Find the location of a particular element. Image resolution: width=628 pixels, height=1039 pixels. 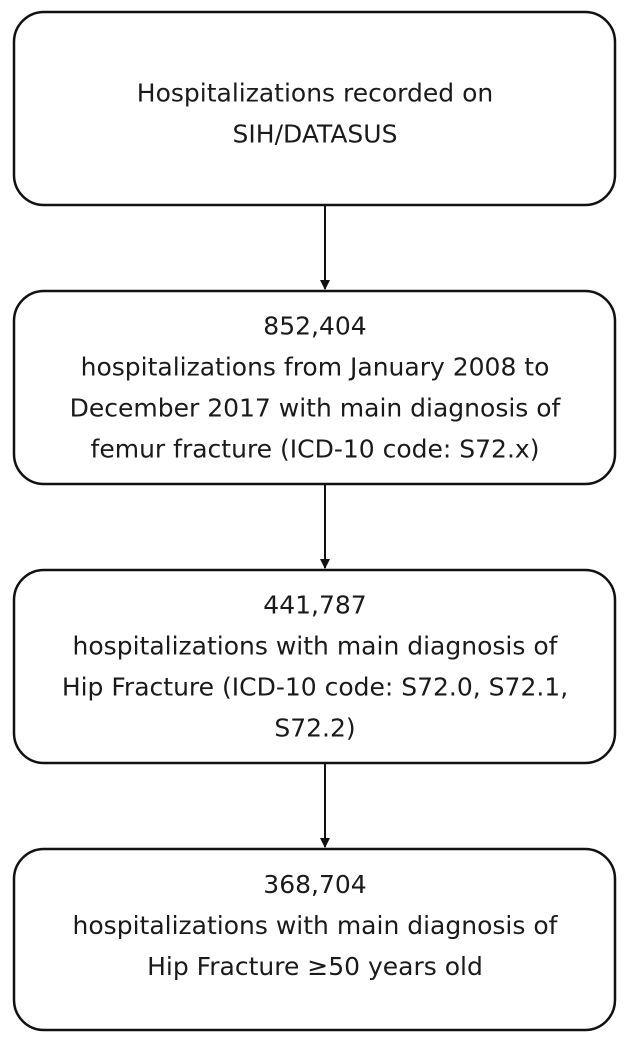

node-text: 441,787 is located at coordinates (314, 605).